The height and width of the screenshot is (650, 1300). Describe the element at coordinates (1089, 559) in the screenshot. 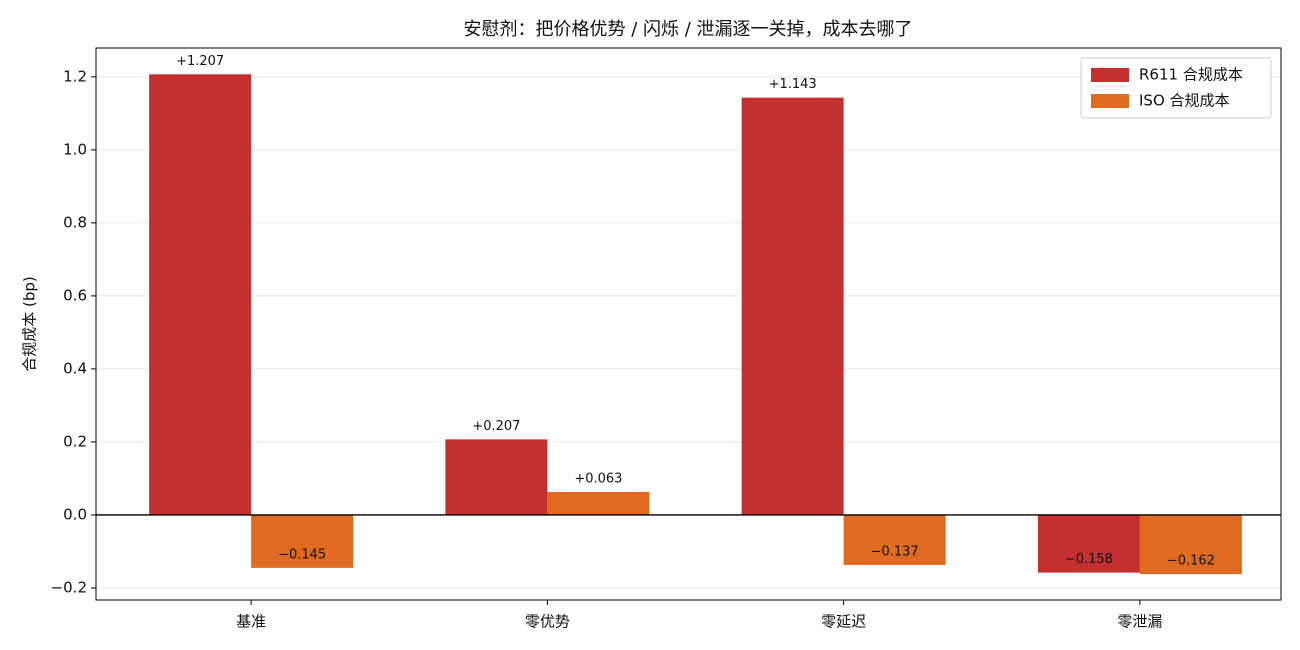

I see `value-label: −0.158` at that location.